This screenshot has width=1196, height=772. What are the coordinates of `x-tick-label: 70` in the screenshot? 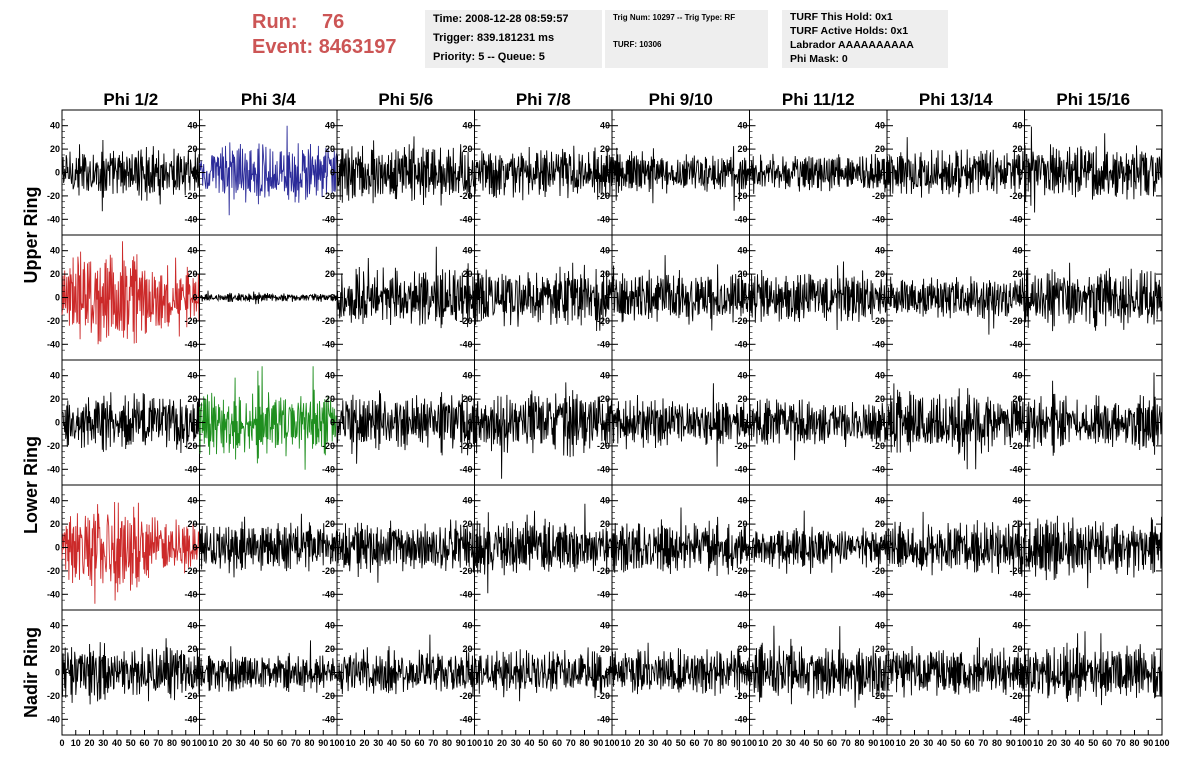 It's located at (158, 743).